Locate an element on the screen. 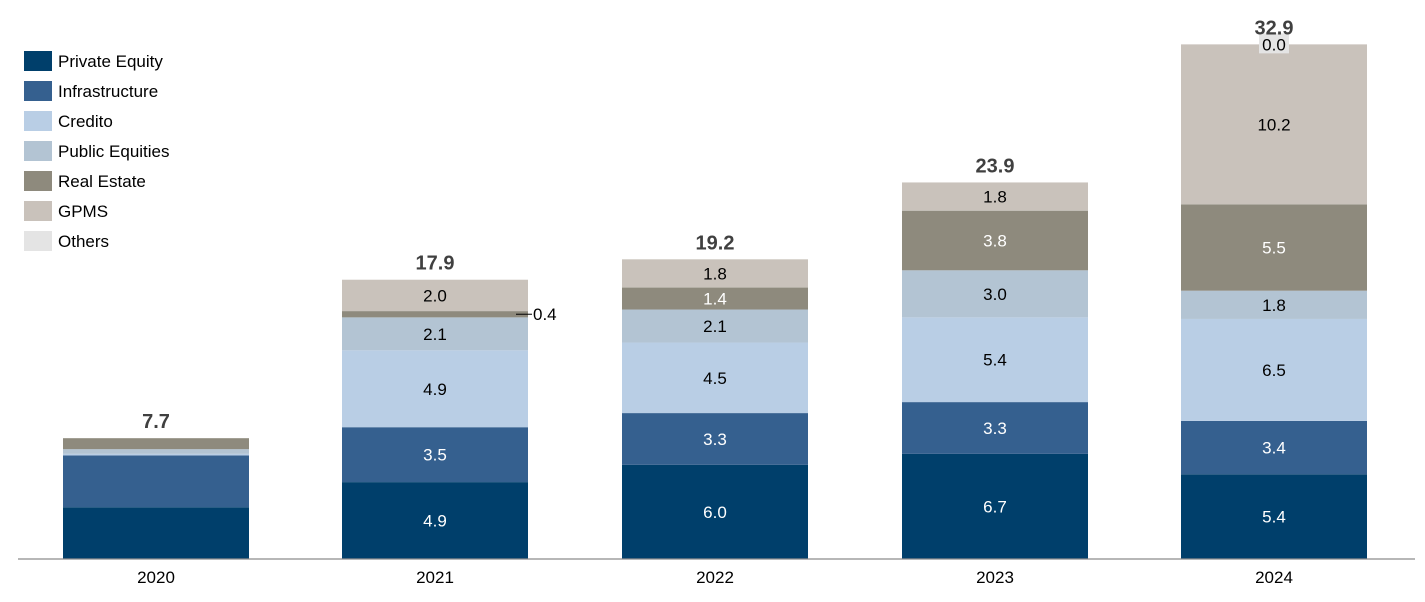 The image size is (1425, 602). data-label-infrastructure-2022: 3.3 is located at coordinates (715, 439).